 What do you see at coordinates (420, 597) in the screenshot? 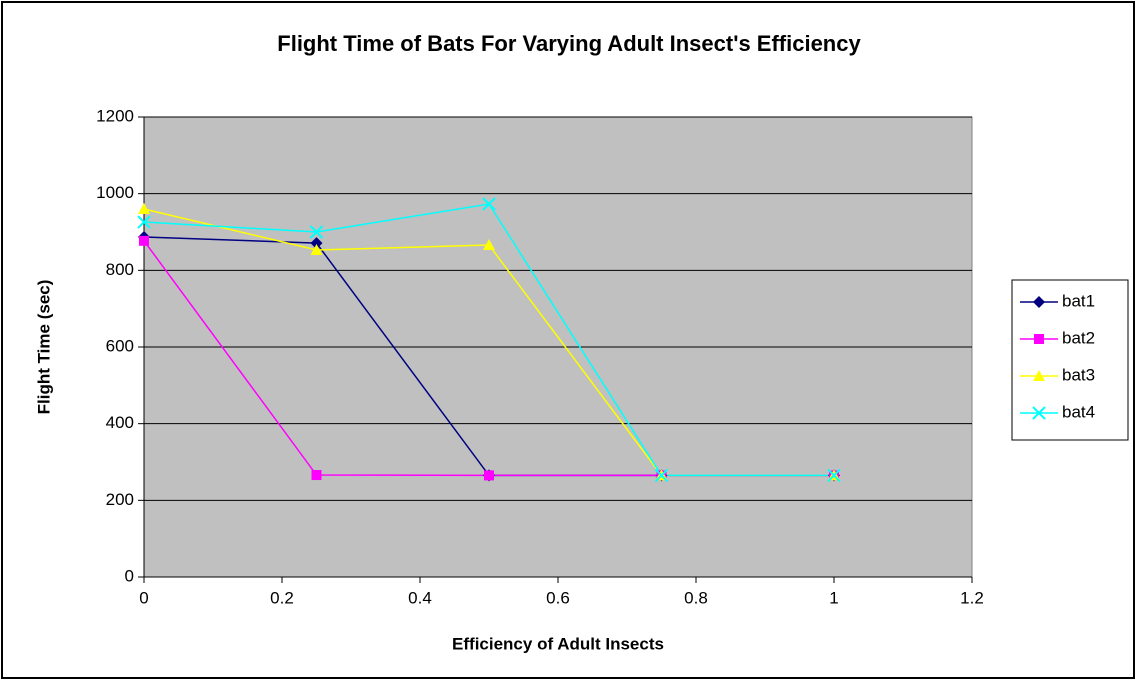
I see `x-tick-label: 0.4` at bounding box center [420, 597].